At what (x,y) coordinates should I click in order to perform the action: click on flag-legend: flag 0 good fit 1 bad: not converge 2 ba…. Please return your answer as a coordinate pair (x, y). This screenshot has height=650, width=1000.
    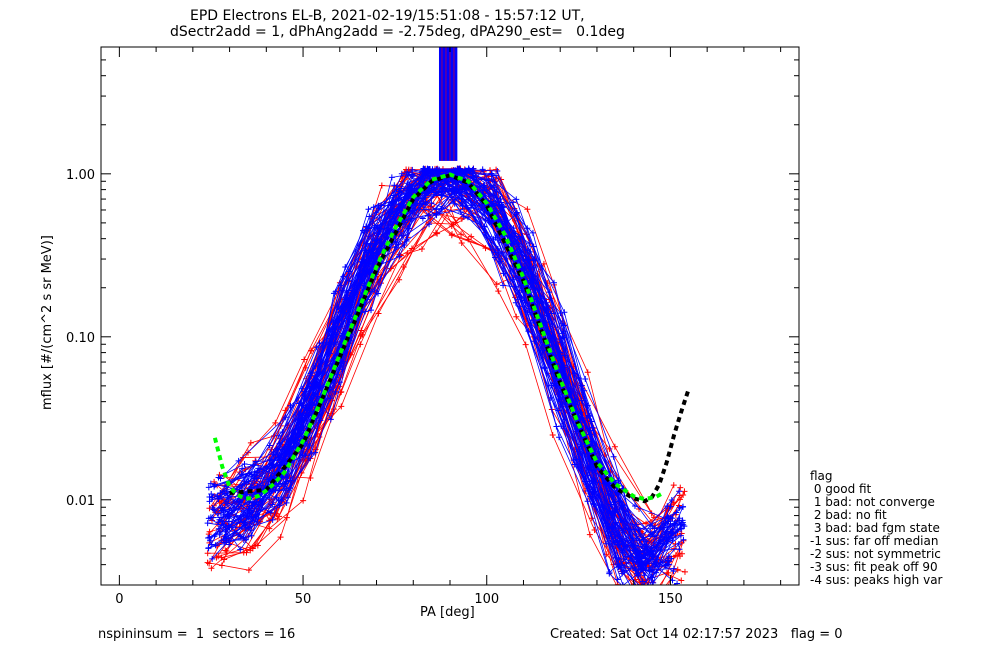
    Looking at the image, I should click on (876, 528).